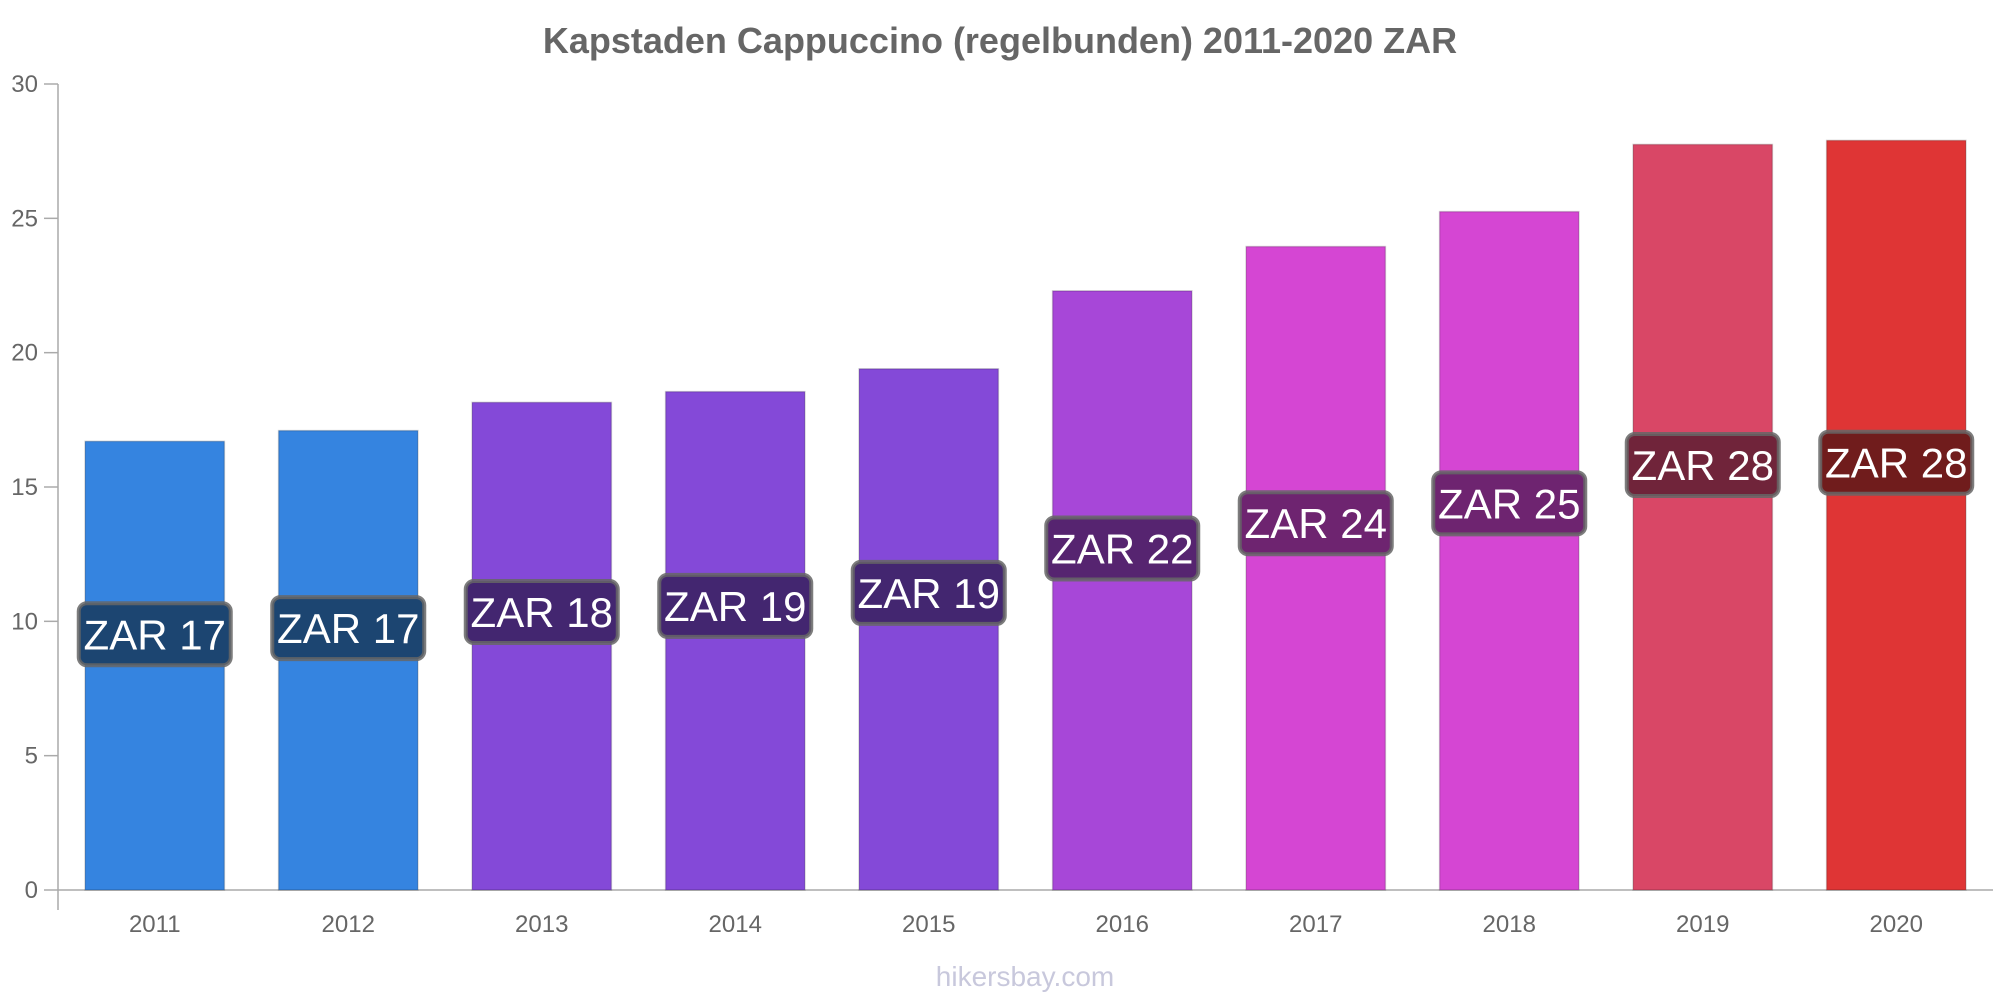 This screenshot has height=1000, width=2000. Describe the element at coordinates (1509, 550) in the screenshot. I see `bar-2018` at that location.